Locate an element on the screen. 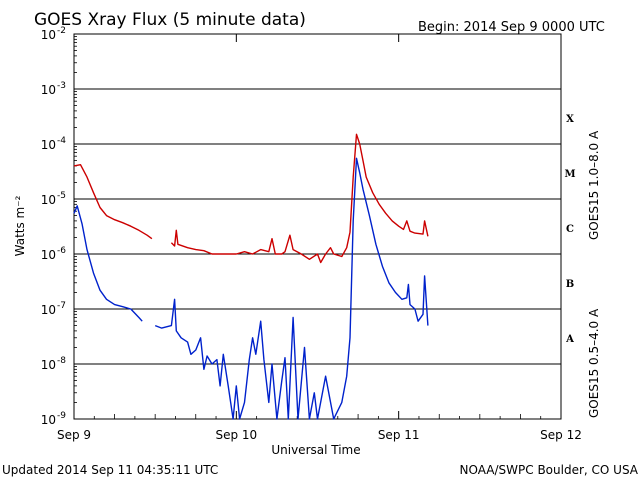  agency-footer: NOAA/SWPC Boulder, CO USA is located at coordinates (549, 470).